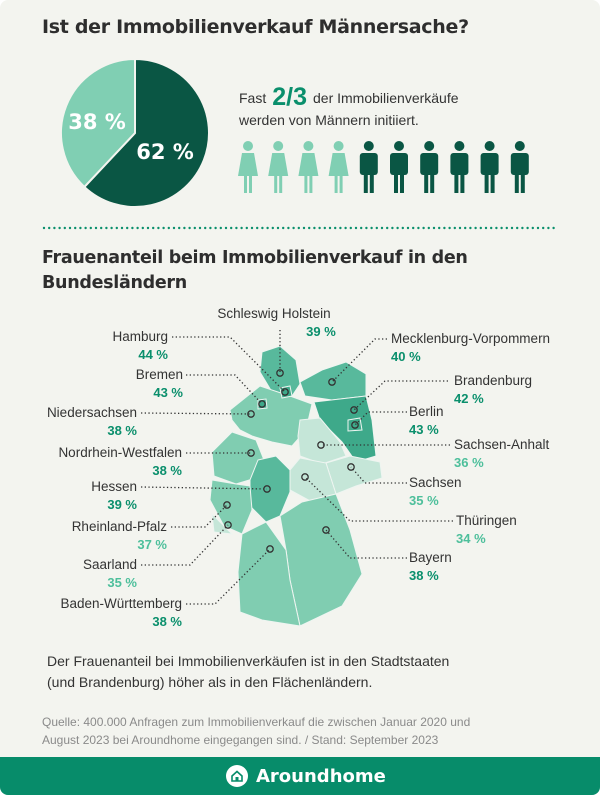 The height and width of the screenshot is (795, 600). Describe the element at coordinates (471, 338) in the screenshot. I see `state-label: Mecklenburg-Vorpommern` at that location.